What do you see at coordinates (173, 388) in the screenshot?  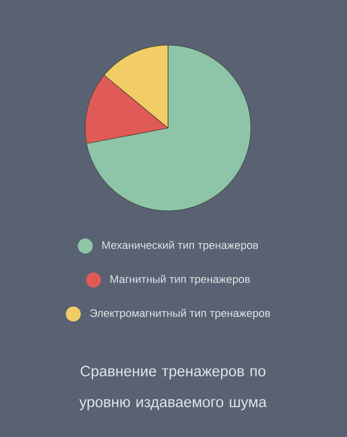 I see `chart-title: Сравнение тренажеров по уровню издаваемого шума` at bounding box center [173, 388].